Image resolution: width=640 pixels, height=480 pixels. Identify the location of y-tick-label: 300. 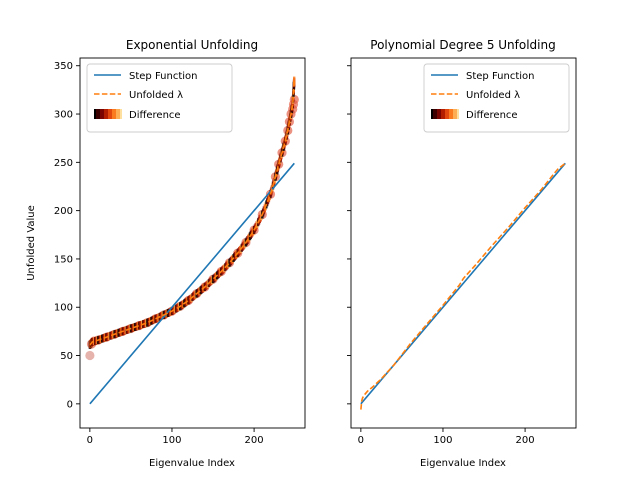
(63, 115).